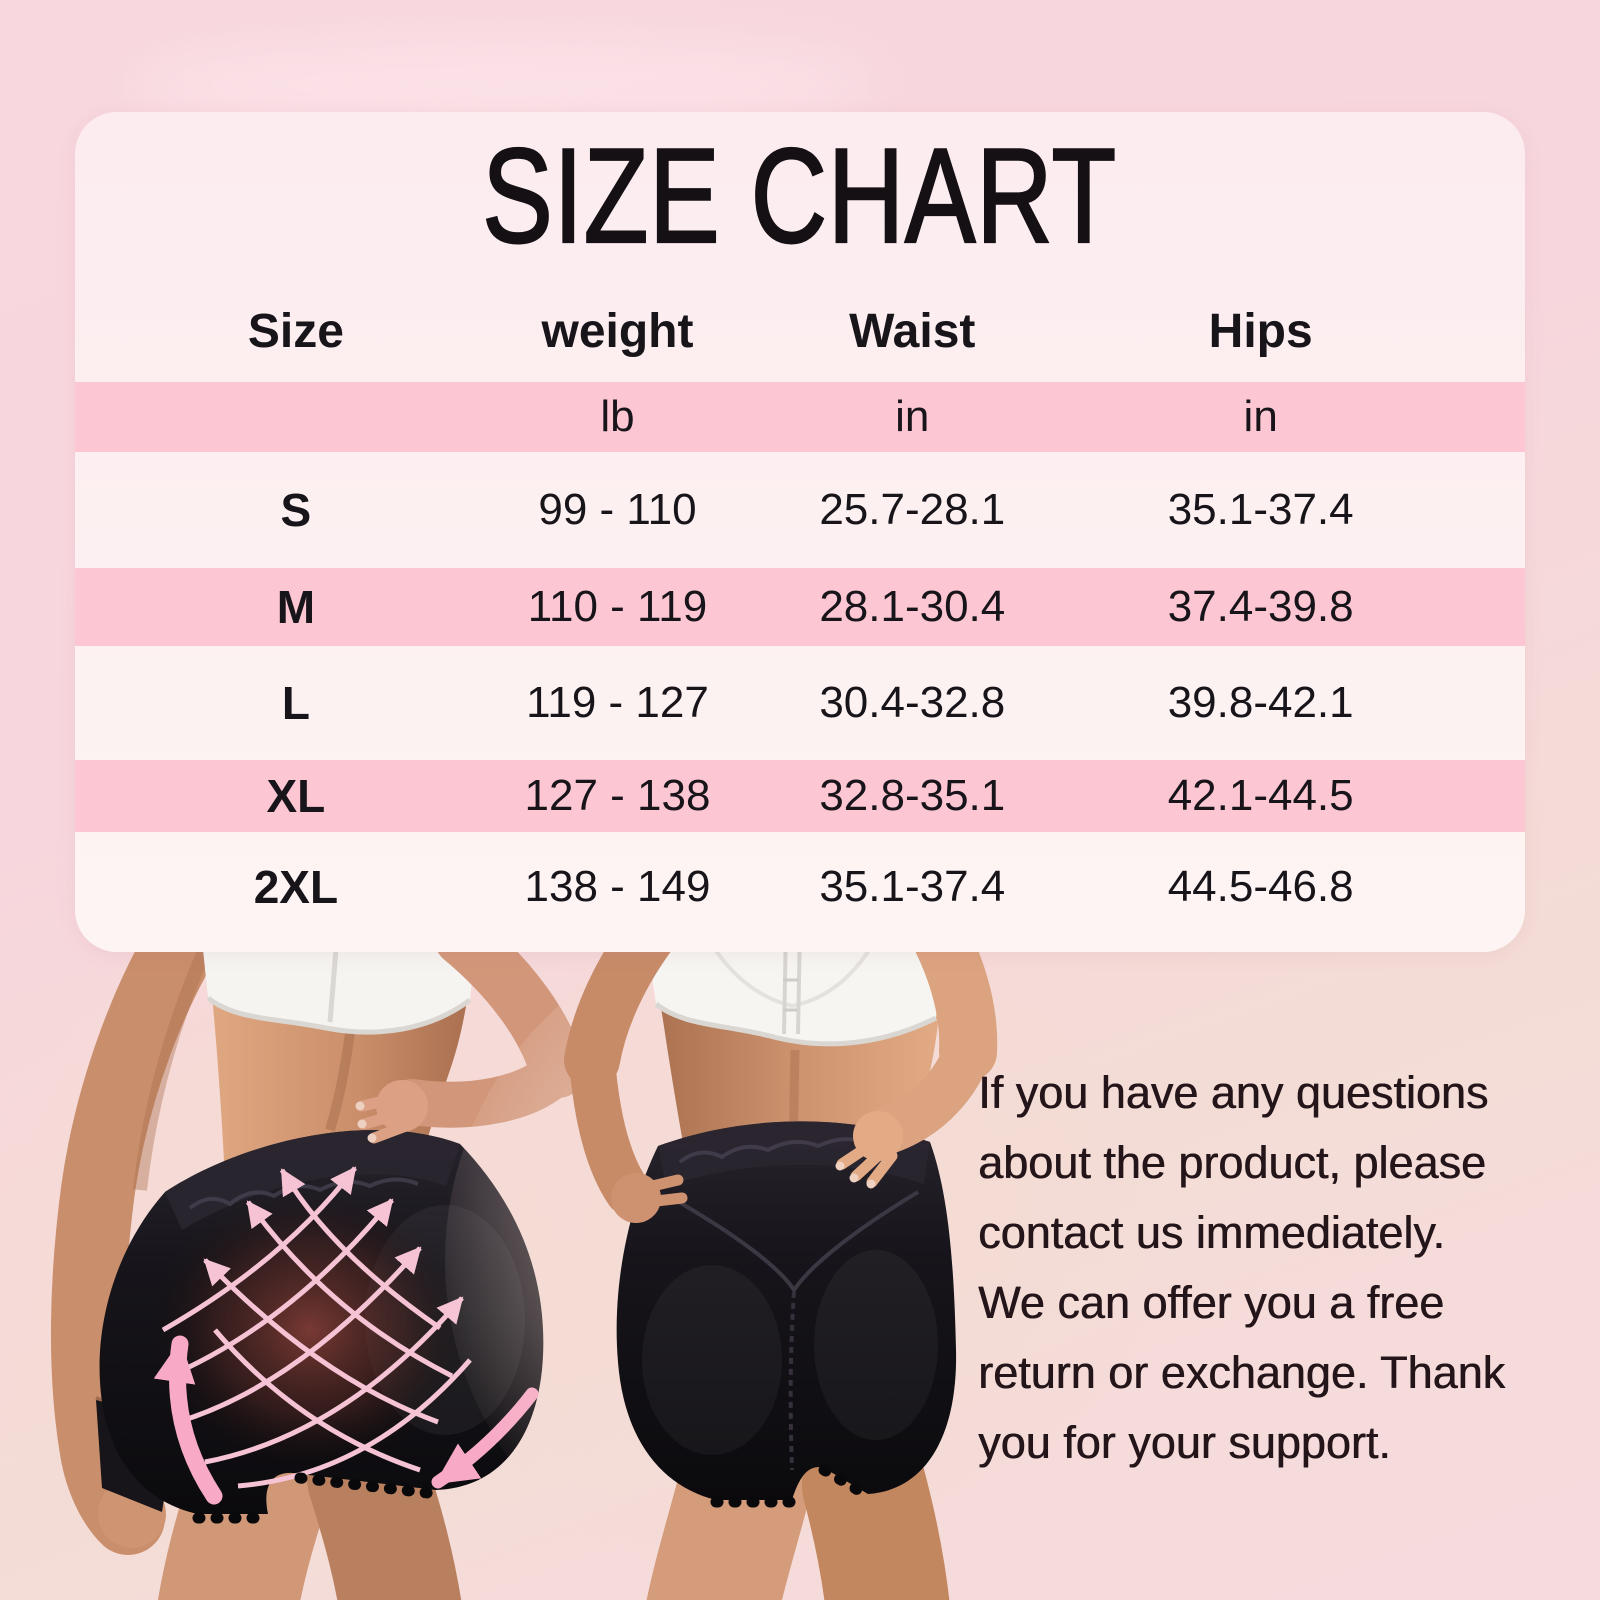 The width and height of the screenshot is (1600, 1600). I want to click on support-note-line: contact us immediately., so click(1211, 1232).